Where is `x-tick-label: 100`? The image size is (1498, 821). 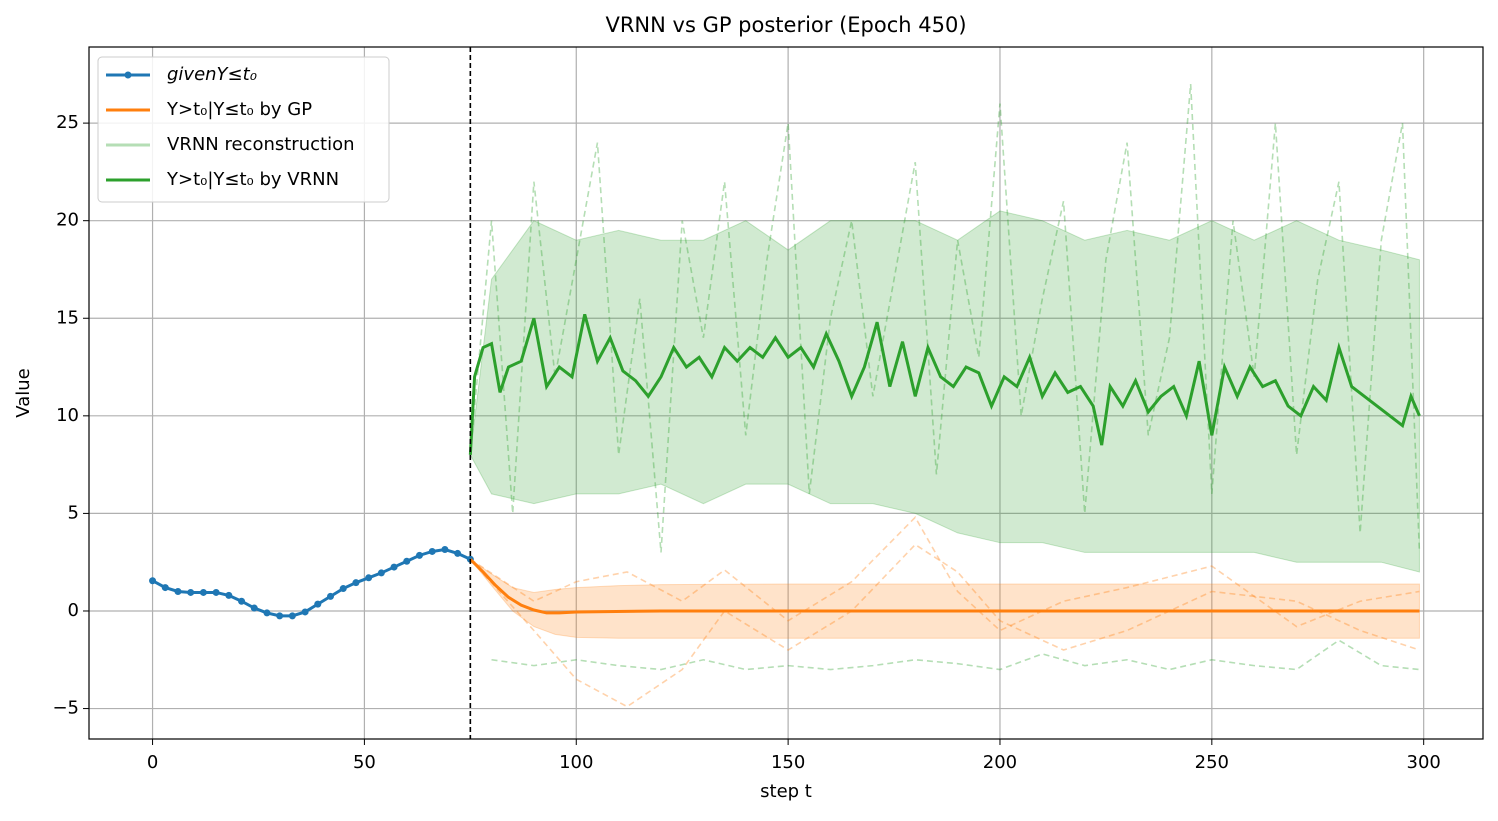
x-tick-label: 100 is located at coordinates (576, 762).